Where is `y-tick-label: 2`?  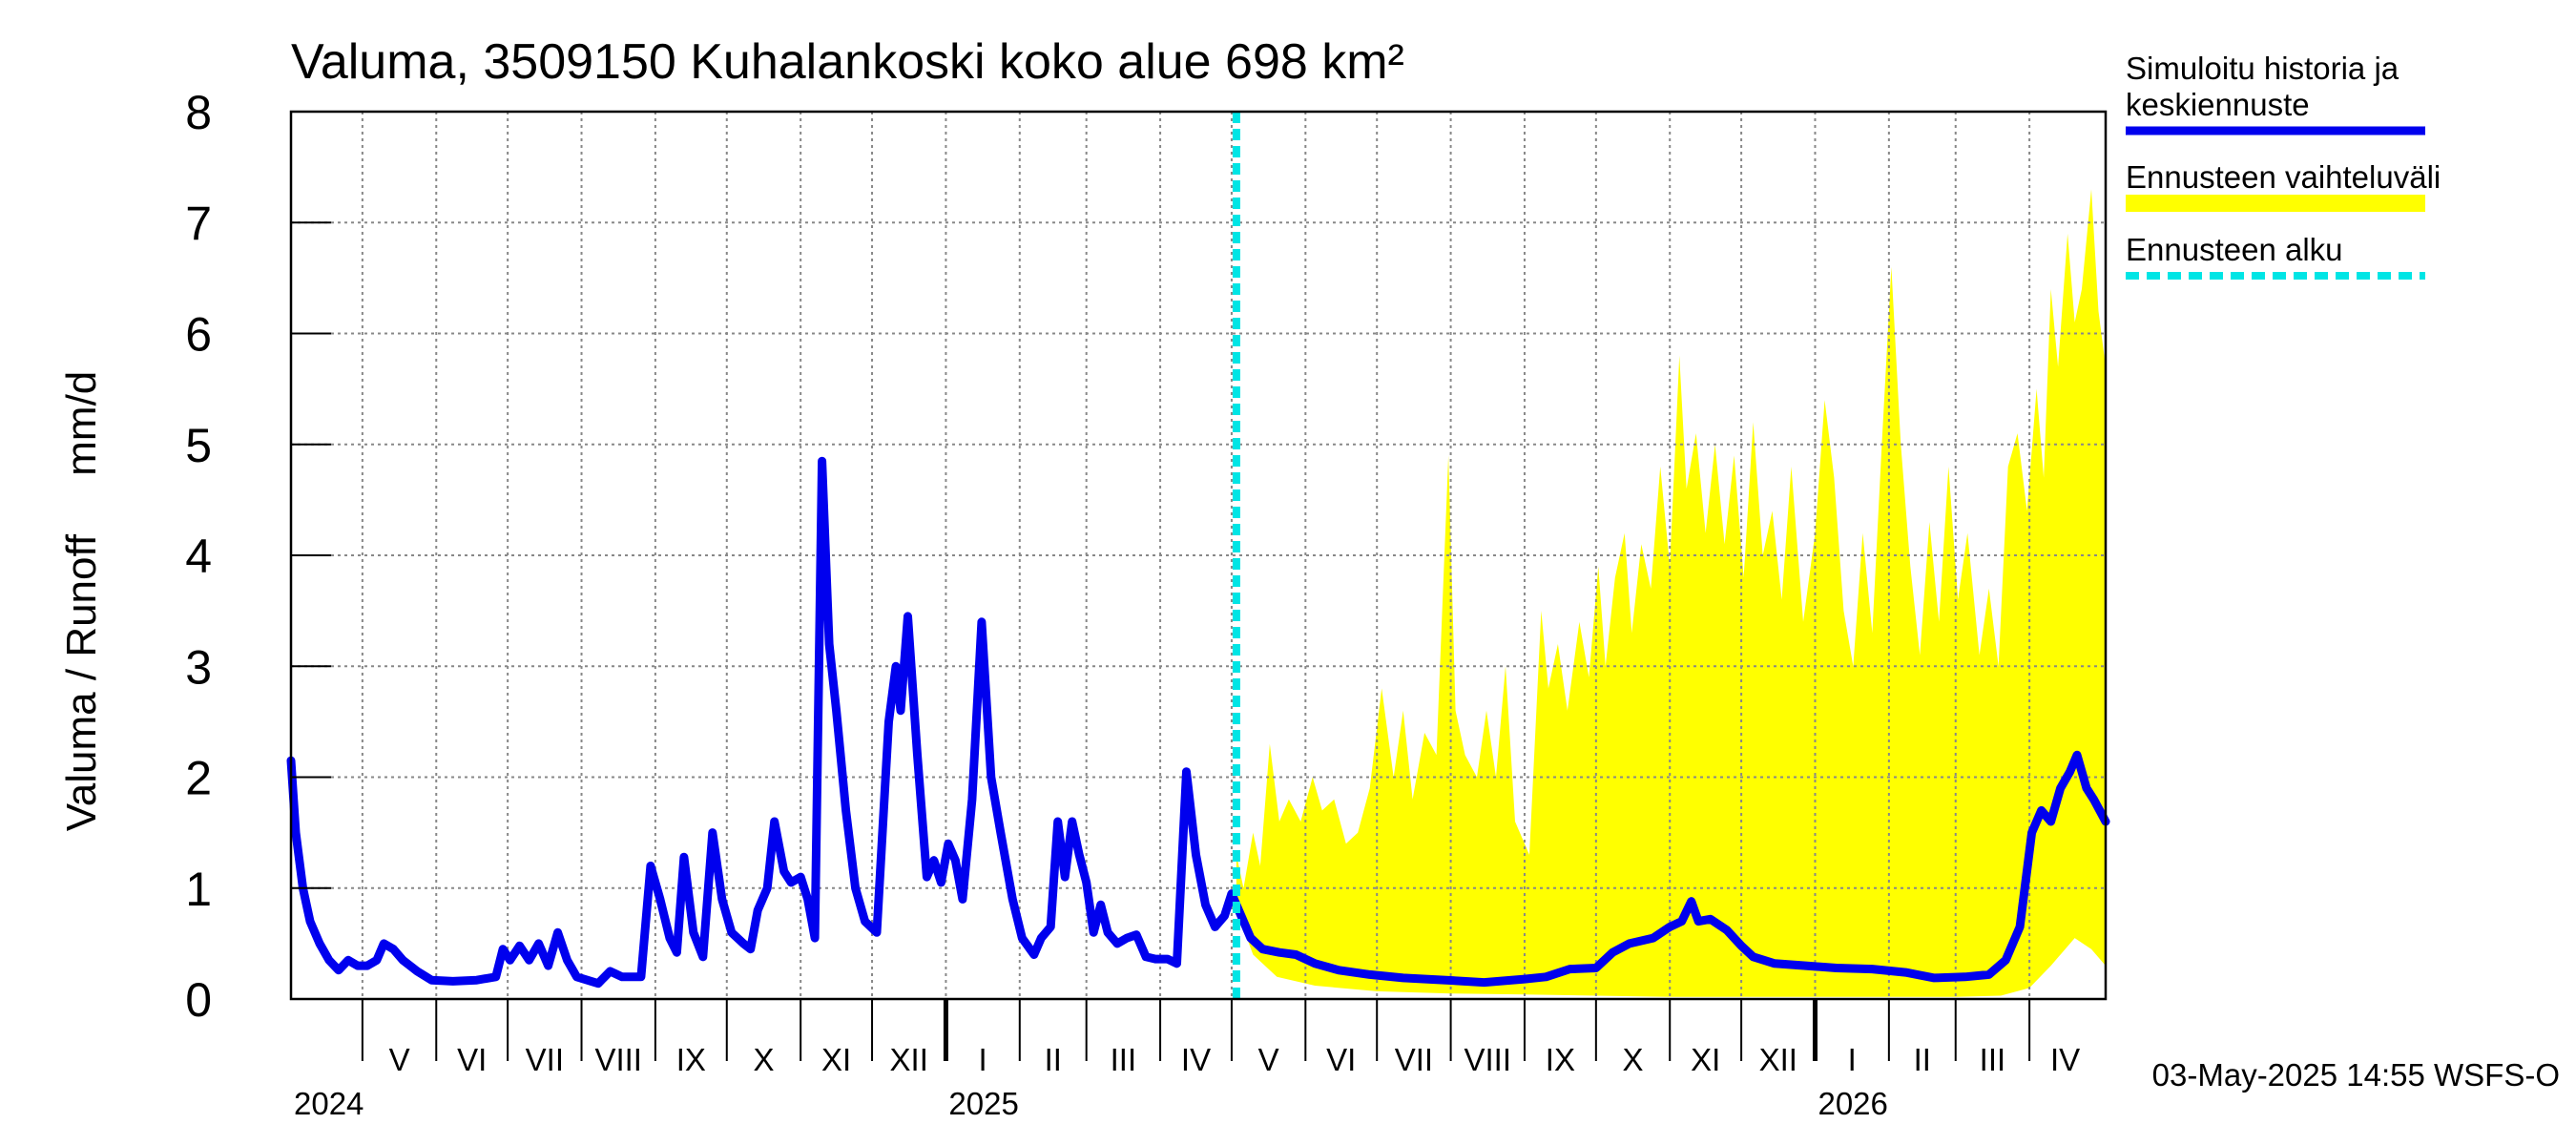
y-tick-label: 2 is located at coordinates (198, 778).